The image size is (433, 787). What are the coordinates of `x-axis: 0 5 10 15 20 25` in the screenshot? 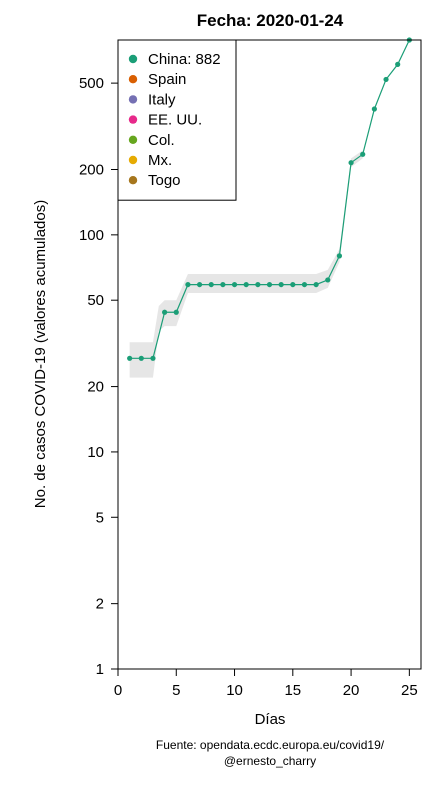 It's located at (266, 684).